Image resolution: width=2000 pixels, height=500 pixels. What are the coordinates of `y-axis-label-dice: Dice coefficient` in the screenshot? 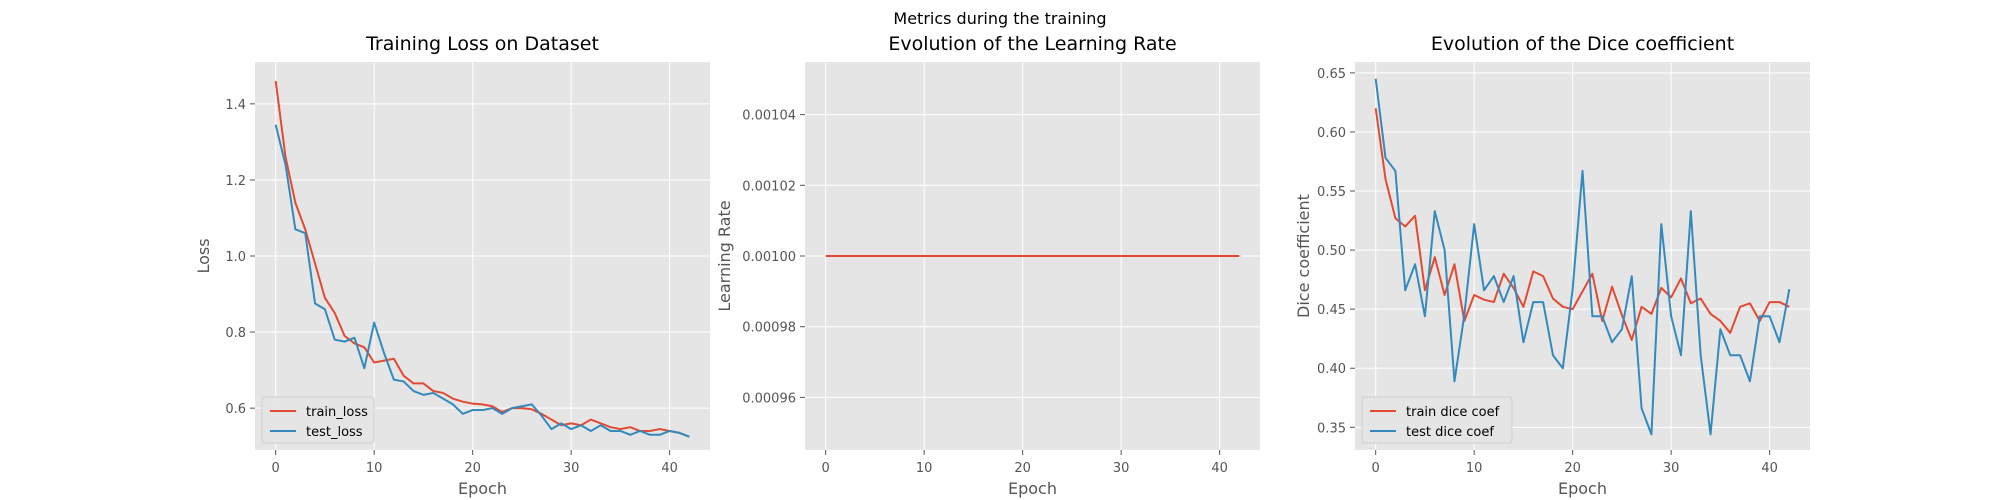 It's located at (1303, 256).